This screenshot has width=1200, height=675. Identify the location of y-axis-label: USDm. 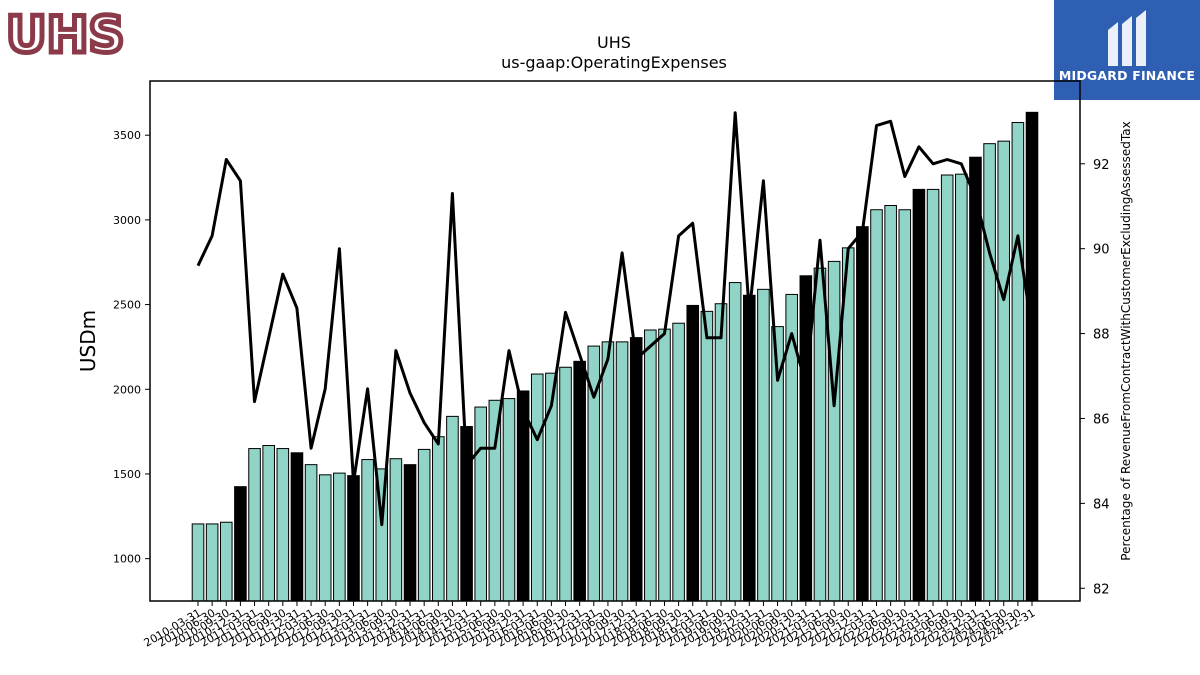
(88, 341).